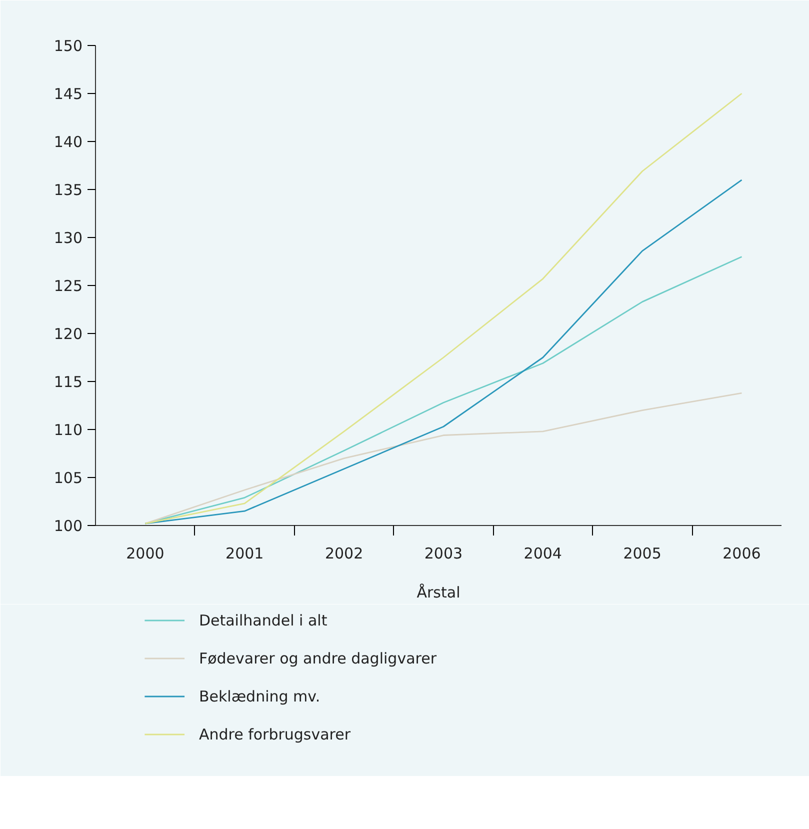  I want to click on y-tick-label: 105, so click(68, 478).